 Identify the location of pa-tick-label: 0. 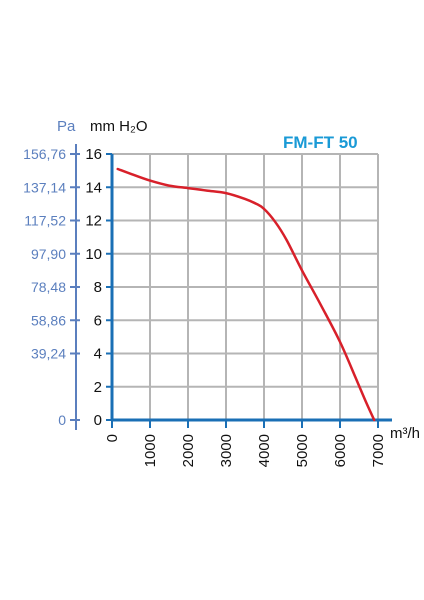
(62, 420).